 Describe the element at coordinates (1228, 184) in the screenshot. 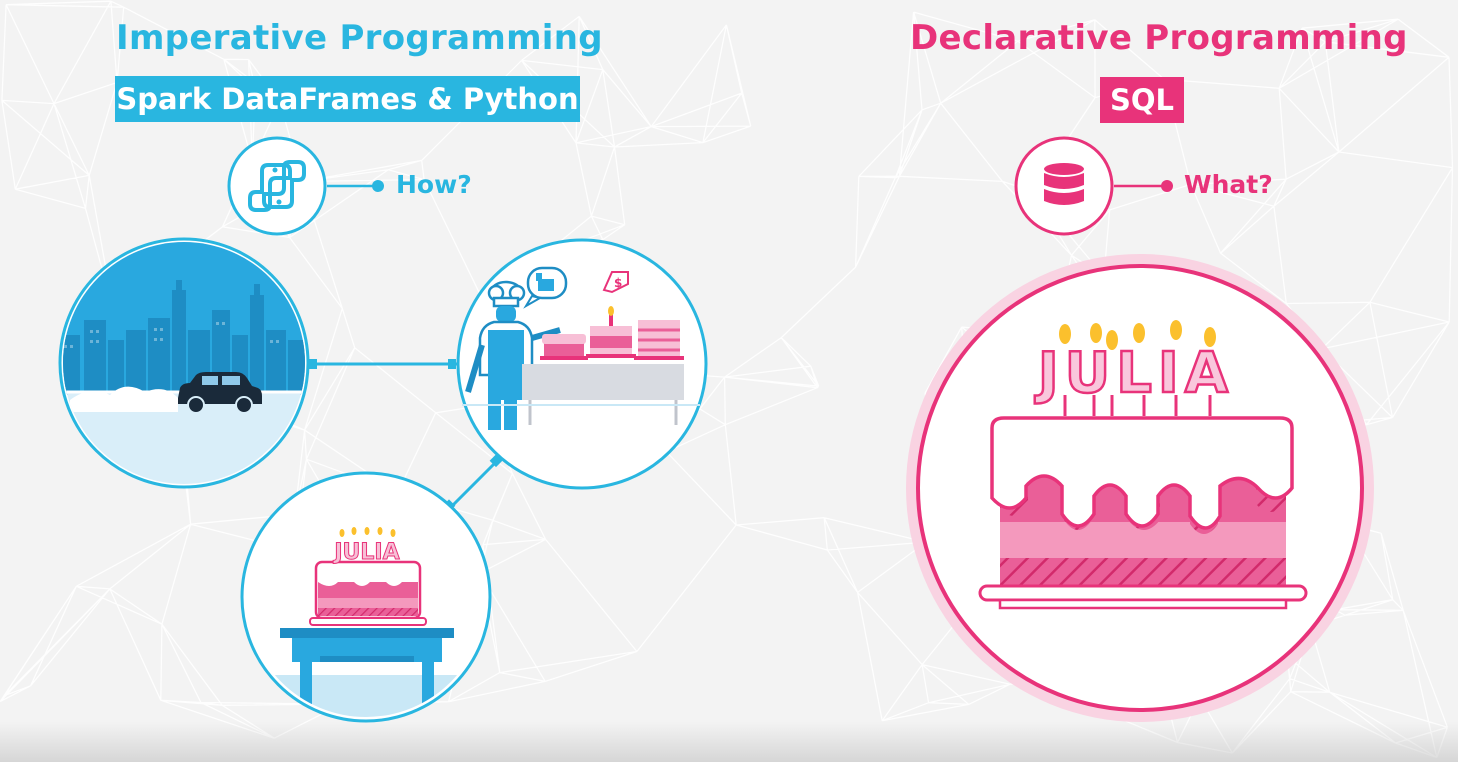

I see `what-label: What?` at that location.